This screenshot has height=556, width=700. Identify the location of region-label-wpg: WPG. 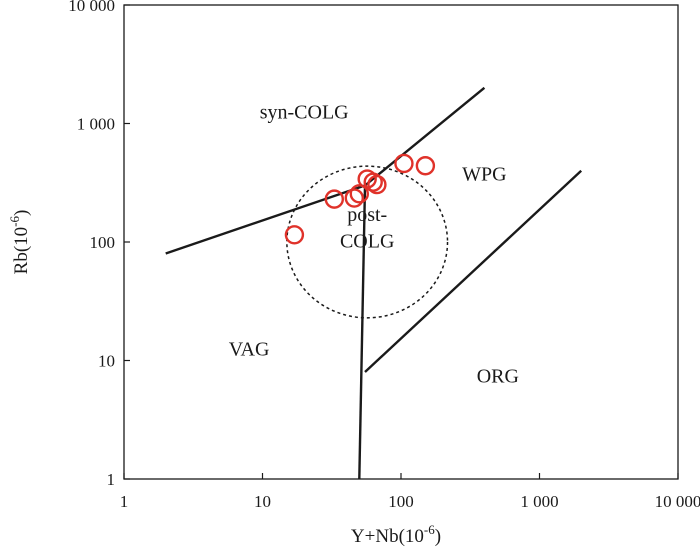
(484, 175).